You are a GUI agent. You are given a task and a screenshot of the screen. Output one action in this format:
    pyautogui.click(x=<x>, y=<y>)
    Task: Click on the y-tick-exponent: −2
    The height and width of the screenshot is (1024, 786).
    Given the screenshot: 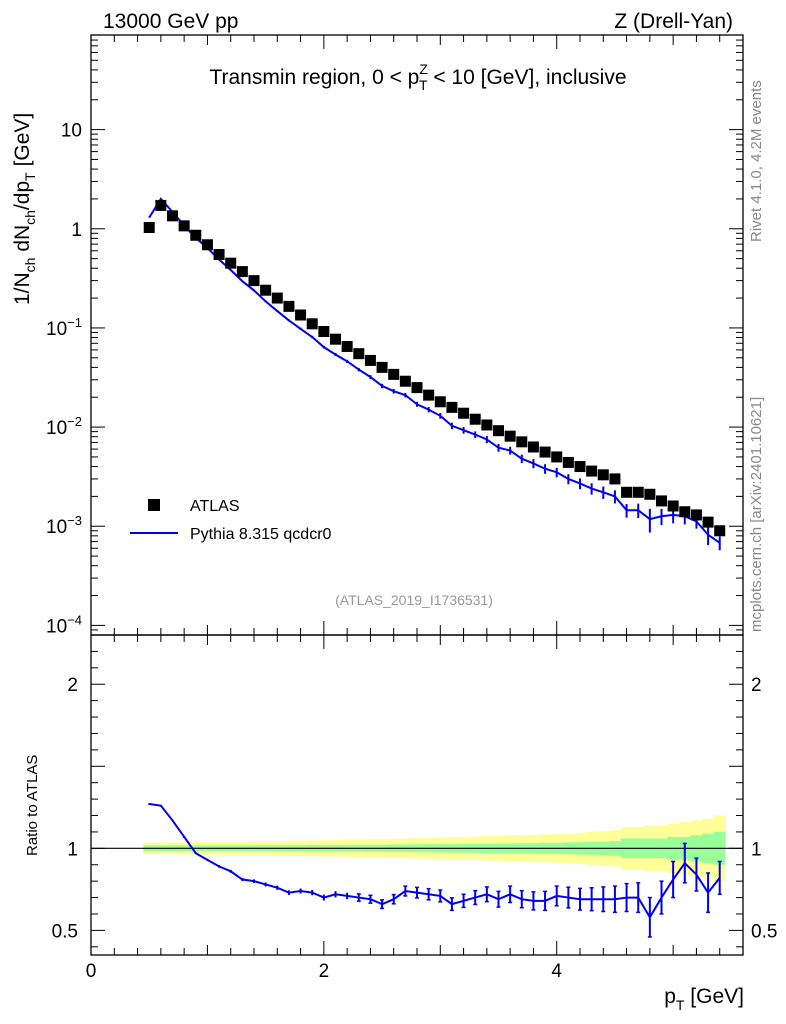 What is the action you would take?
    pyautogui.click(x=74, y=421)
    